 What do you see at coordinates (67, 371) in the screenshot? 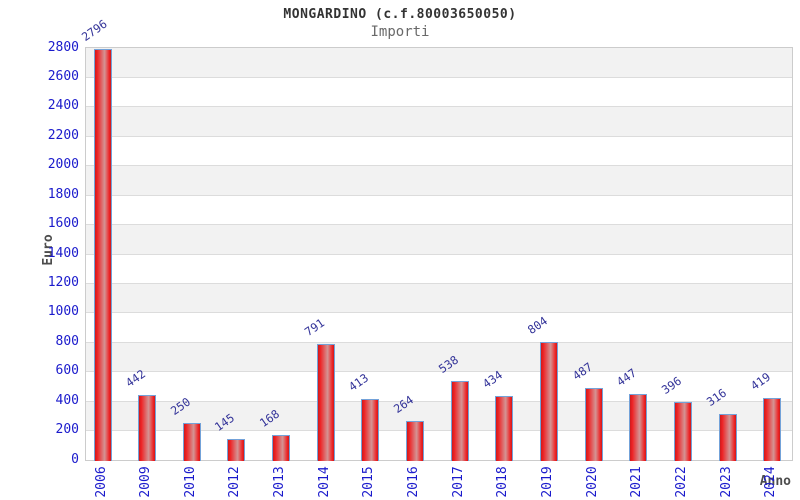
I see `y-tick-label: 600` at bounding box center [67, 371].